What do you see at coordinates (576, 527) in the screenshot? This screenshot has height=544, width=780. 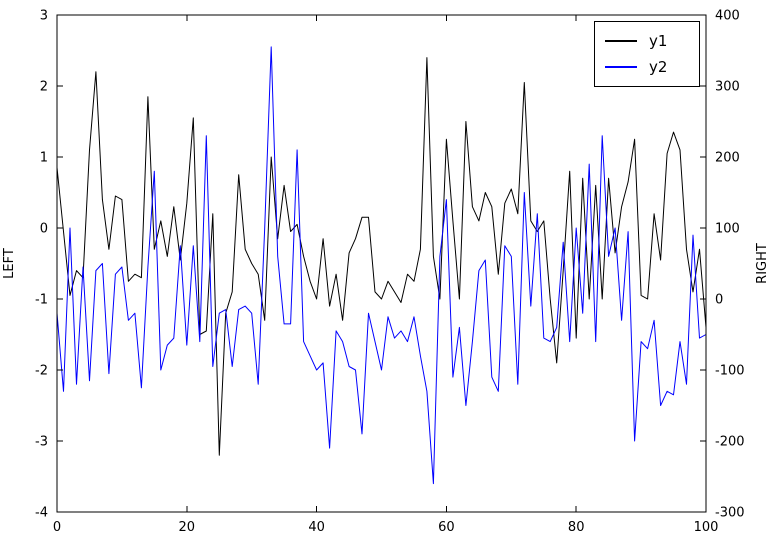 I see `x-tick-label: 80` at bounding box center [576, 527].